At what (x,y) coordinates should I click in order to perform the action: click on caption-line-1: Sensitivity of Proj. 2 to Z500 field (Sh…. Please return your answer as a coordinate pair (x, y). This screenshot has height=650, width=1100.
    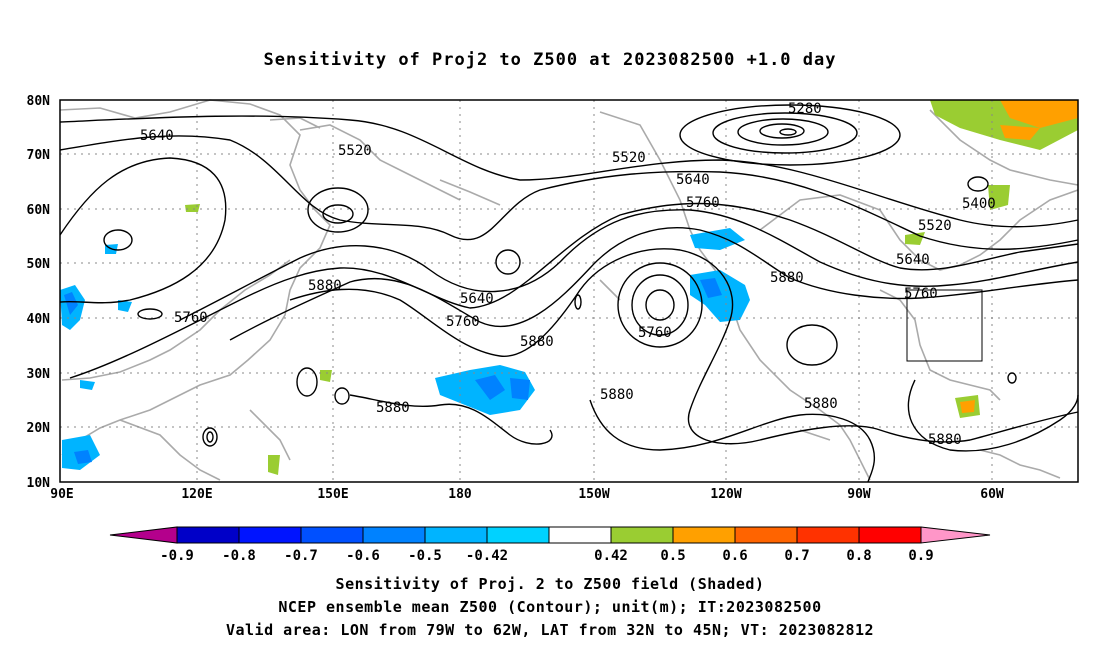
    Looking at the image, I should click on (550, 584).